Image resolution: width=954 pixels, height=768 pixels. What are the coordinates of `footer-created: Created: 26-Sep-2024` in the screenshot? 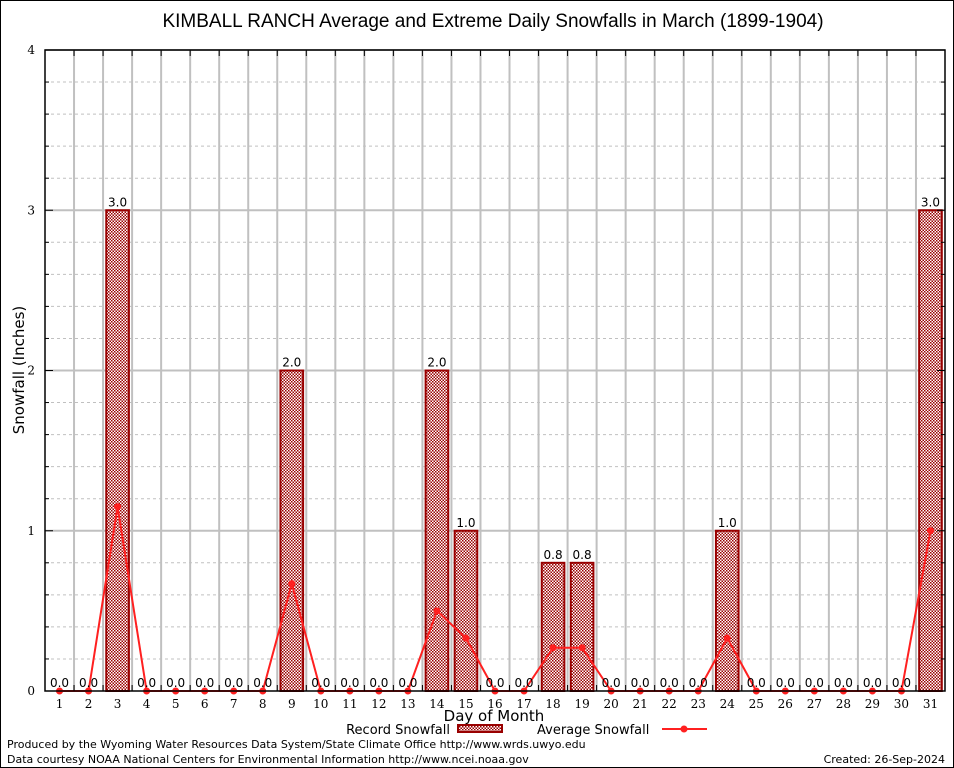 It's located at (884, 759).